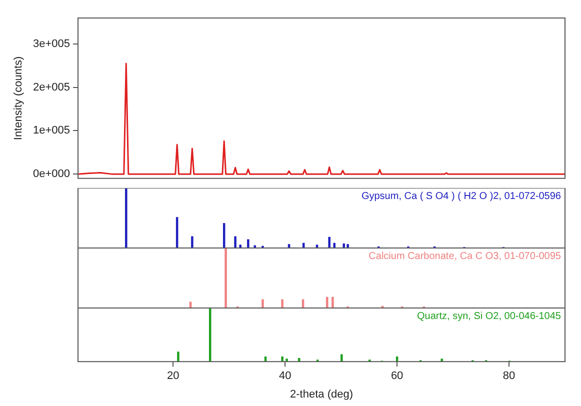 This screenshot has height=406, width=581. I want to click on y-tick-label: 3e+005, so click(51, 44).